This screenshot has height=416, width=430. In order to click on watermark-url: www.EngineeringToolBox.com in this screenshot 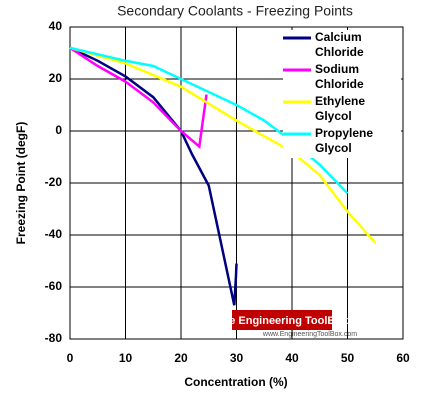, I will do `click(309, 334)`.